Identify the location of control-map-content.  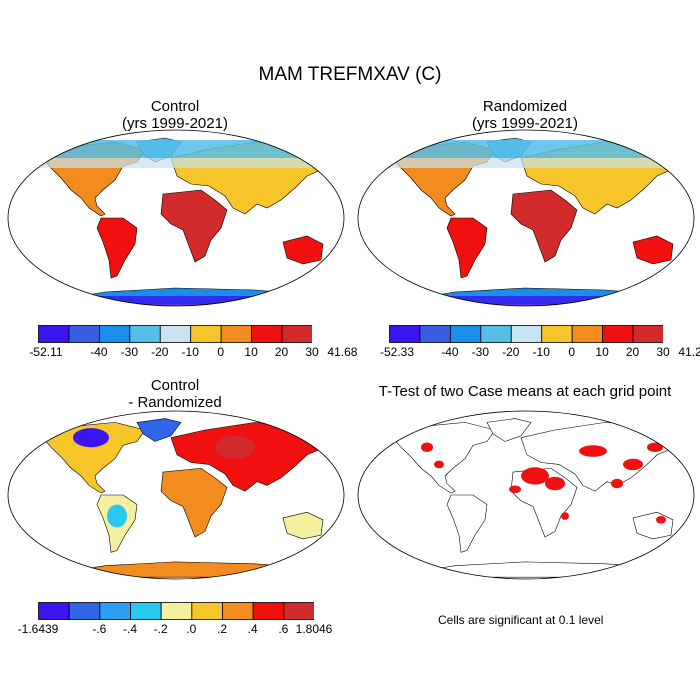
(176, 218).